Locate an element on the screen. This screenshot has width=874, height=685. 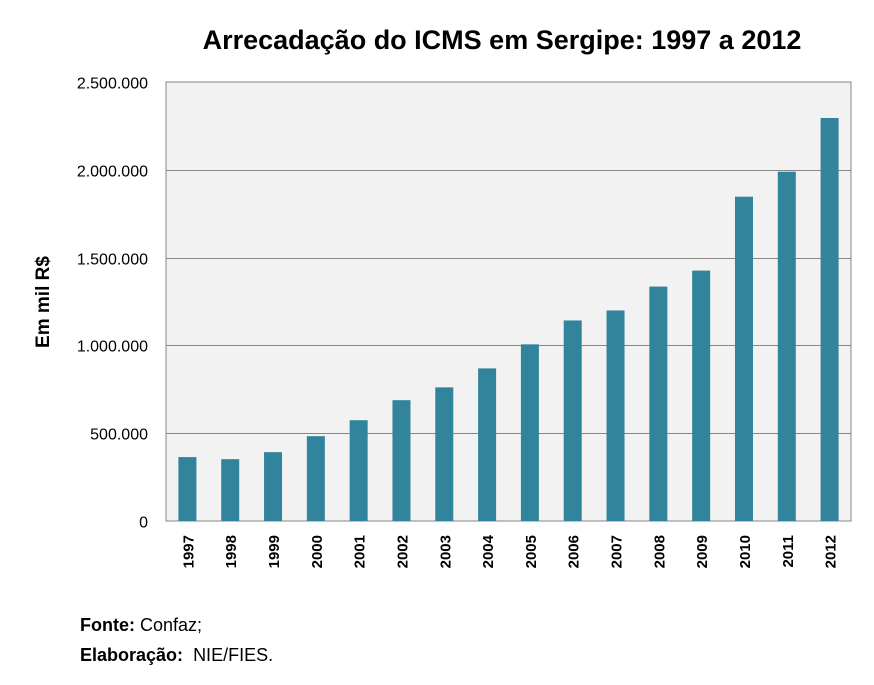
y-tick-label: 2.500.000 is located at coordinates (112, 84).